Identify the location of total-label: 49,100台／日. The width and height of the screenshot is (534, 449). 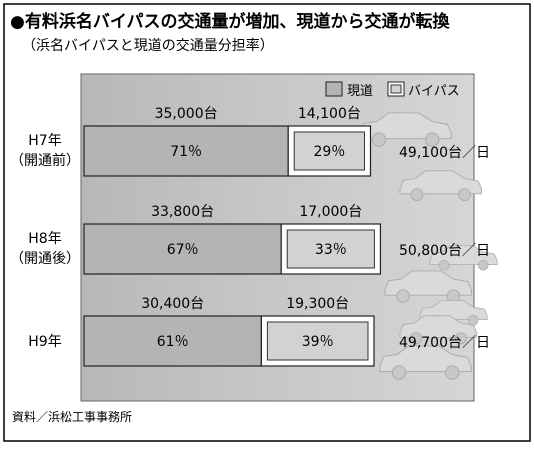
(444, 153).